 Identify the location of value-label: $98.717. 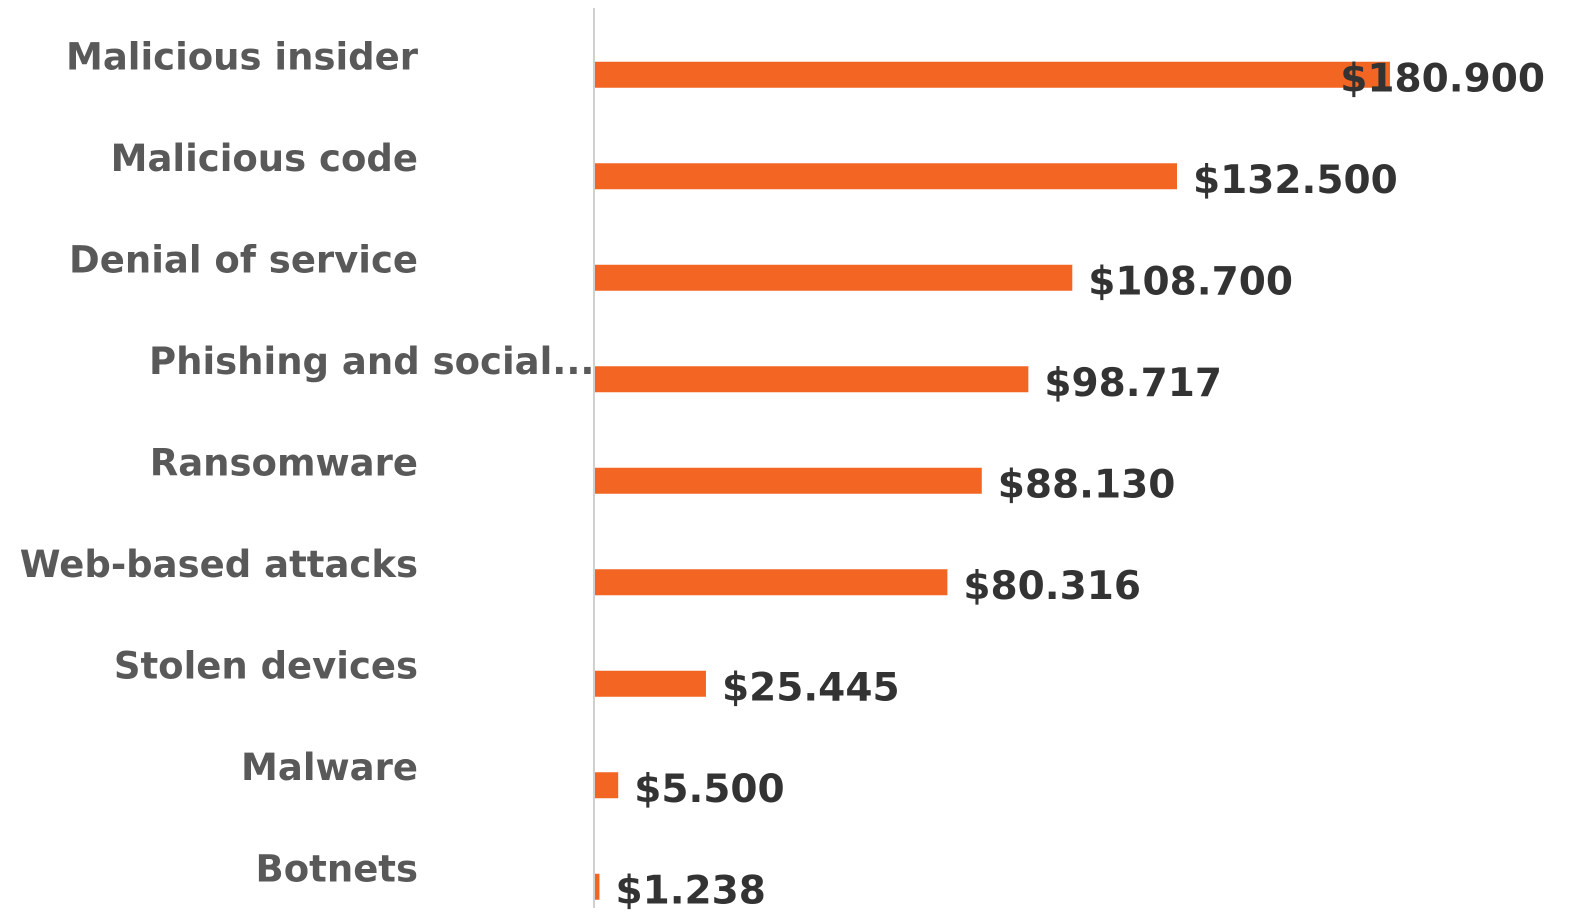
(1133, 383).